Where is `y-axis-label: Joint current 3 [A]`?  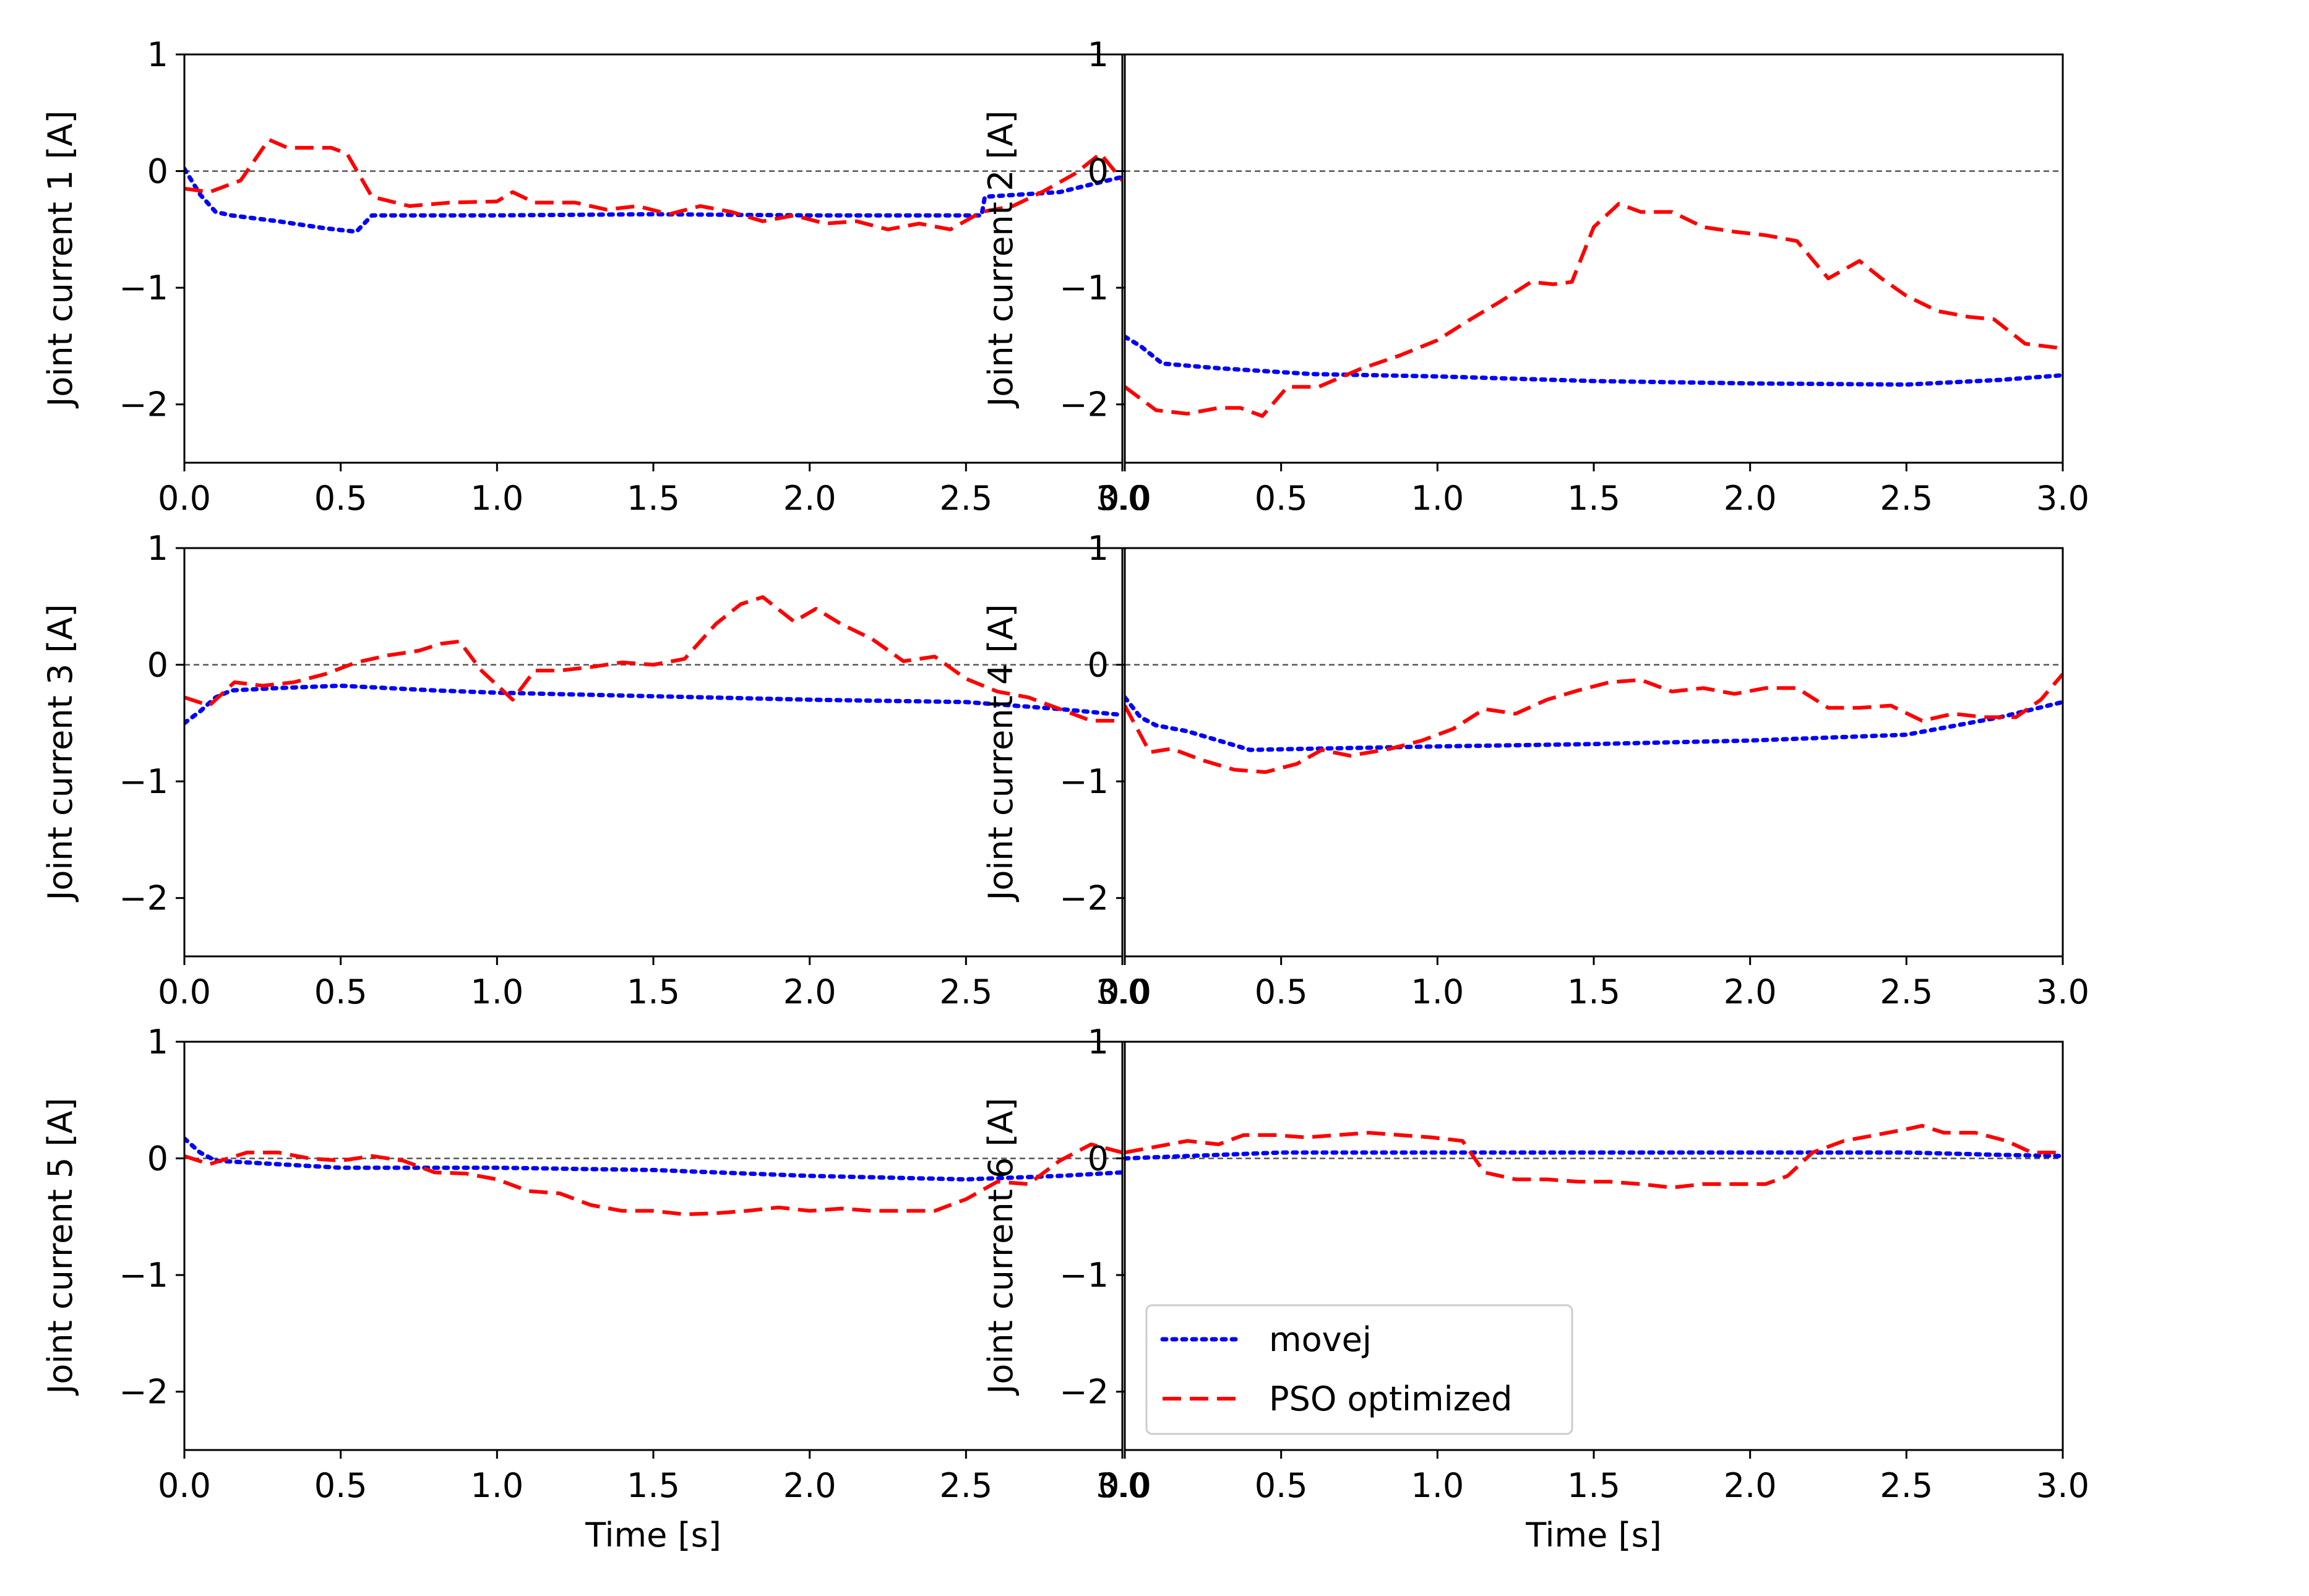 y-axis-label: Joint current 3 [A] is located at coordinates (60, 753).